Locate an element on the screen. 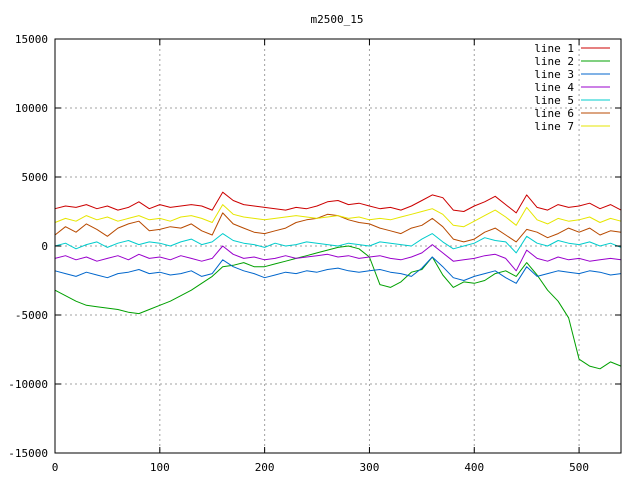 Image resolution: width=640 pixels, height=480 pixels. y-tick-label: 10000 is located at coordinates (31, 108).